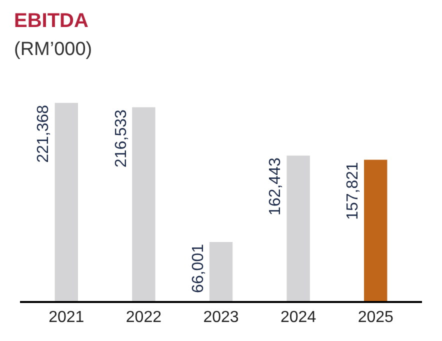 Image resolution: width=442 pixels, height=341 pixels. I want to click on x-tick-label: 2021, so click(66, 317).